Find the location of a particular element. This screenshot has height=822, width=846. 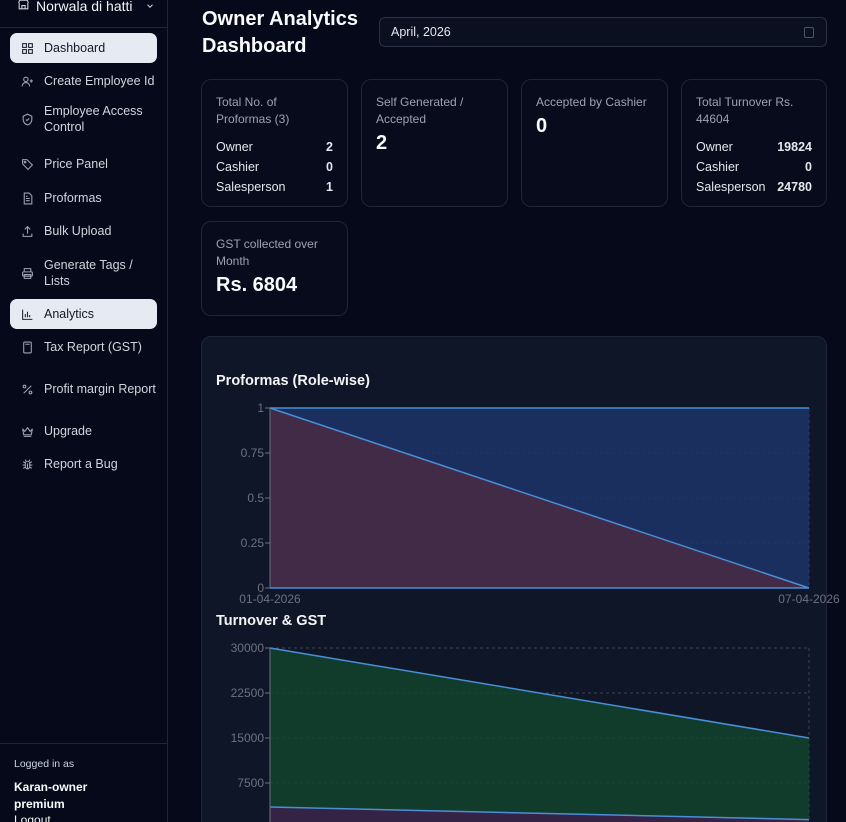

sidebar-item-label: Upgrade is located at coordinates (68, 431).